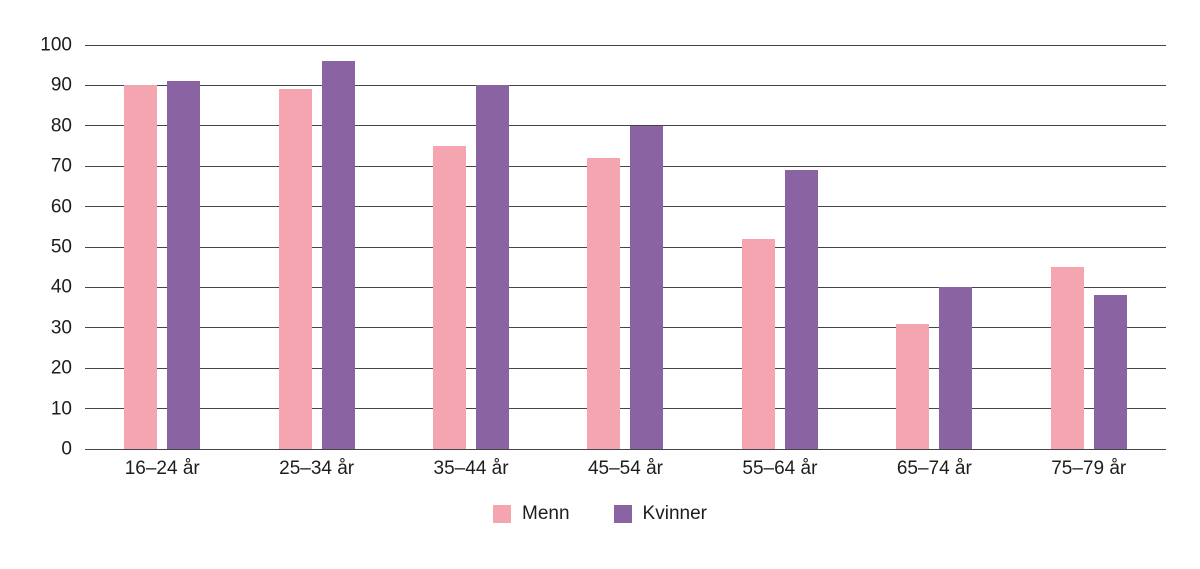 The image size is (1200, 569). What do you see at coordinates (625, 85) in the screenshot?
I see `gridline-y90` at bounding box center [625, 85].